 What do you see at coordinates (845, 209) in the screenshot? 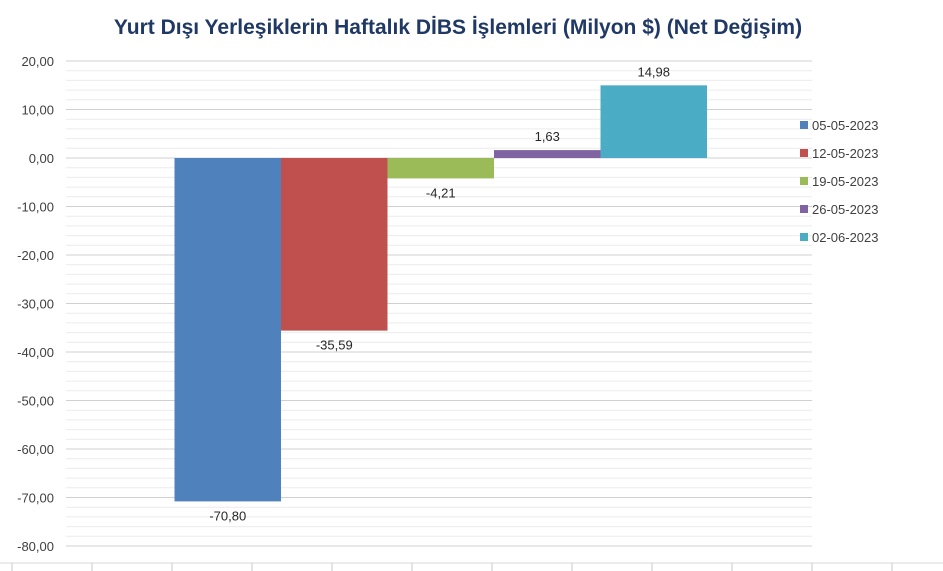
I see `legend-label: 26-05-2023` at bounding box center [845, 209].